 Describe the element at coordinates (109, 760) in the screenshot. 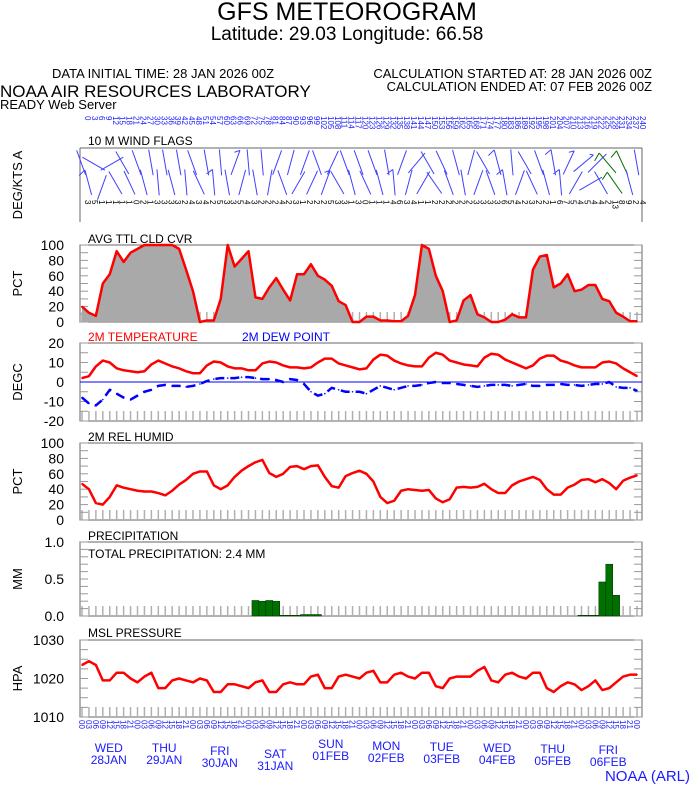

I see `date-label: 28JAN` at that location.